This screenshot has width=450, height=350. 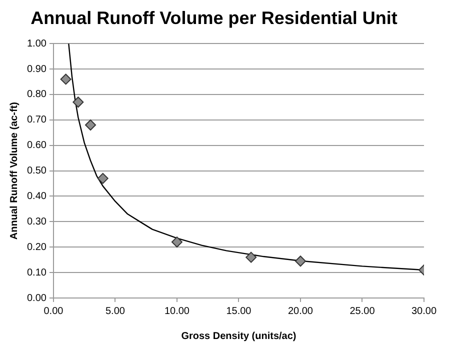 What do you see at coordinates (36, 69) in the screenshot?
I see `y-tick-label: 0.90` at bounding box center [36, 69].